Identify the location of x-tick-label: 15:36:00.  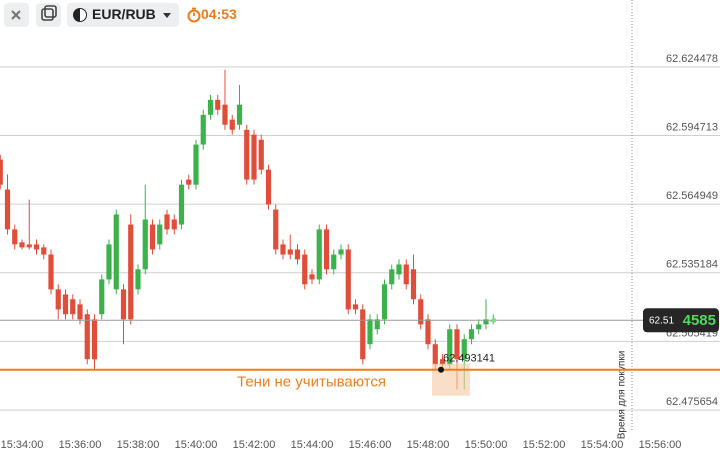
(80, 445).